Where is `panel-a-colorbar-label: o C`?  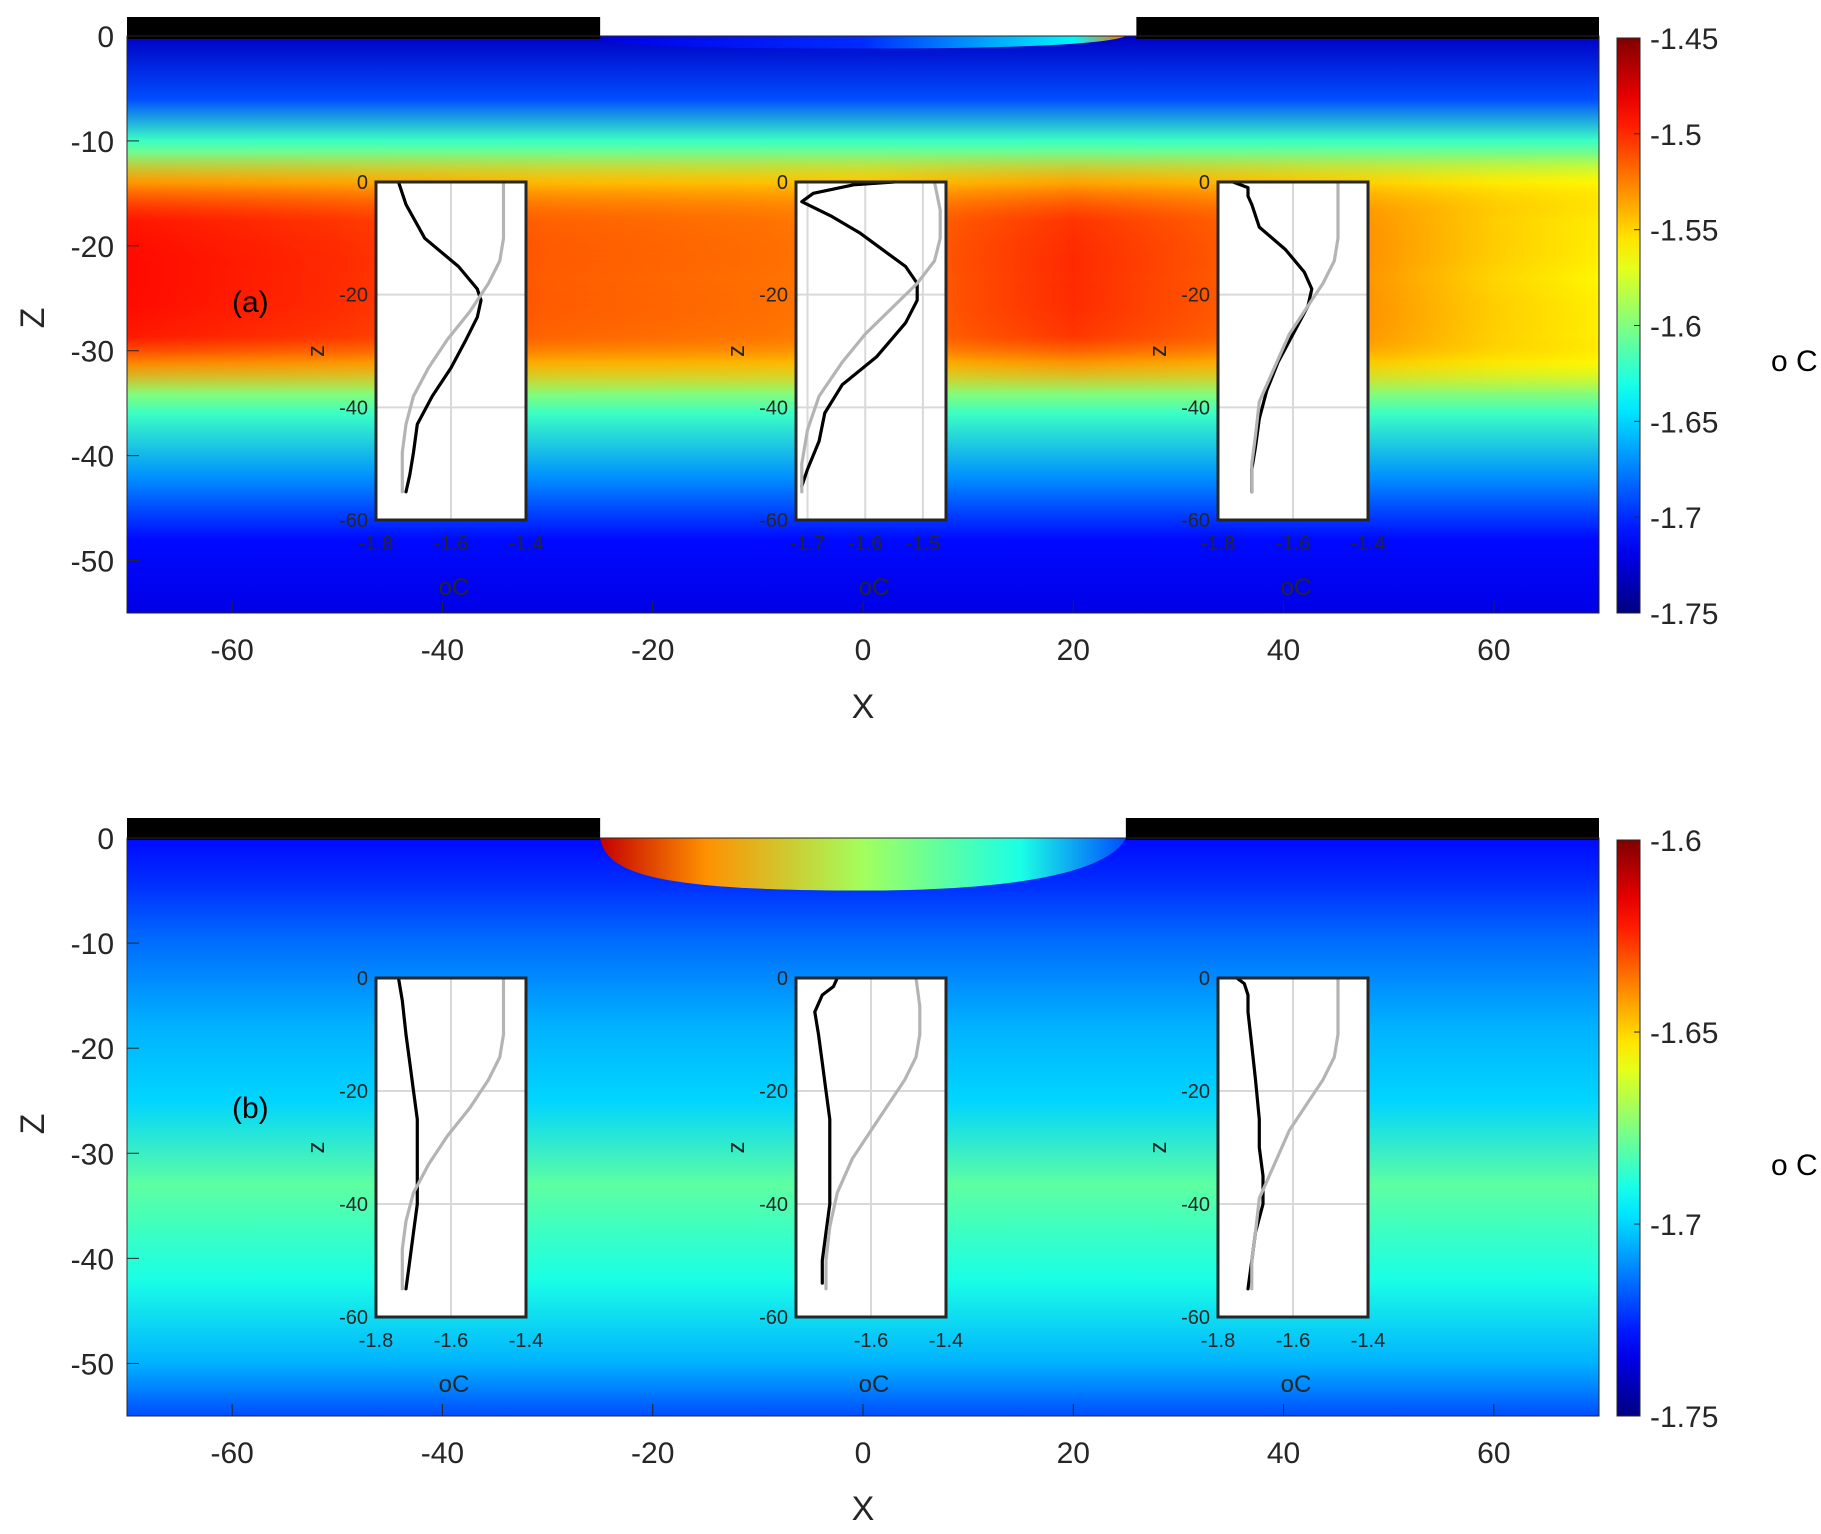 panel-a-colorbar-label: o C is located at coordinates (1794, 361).